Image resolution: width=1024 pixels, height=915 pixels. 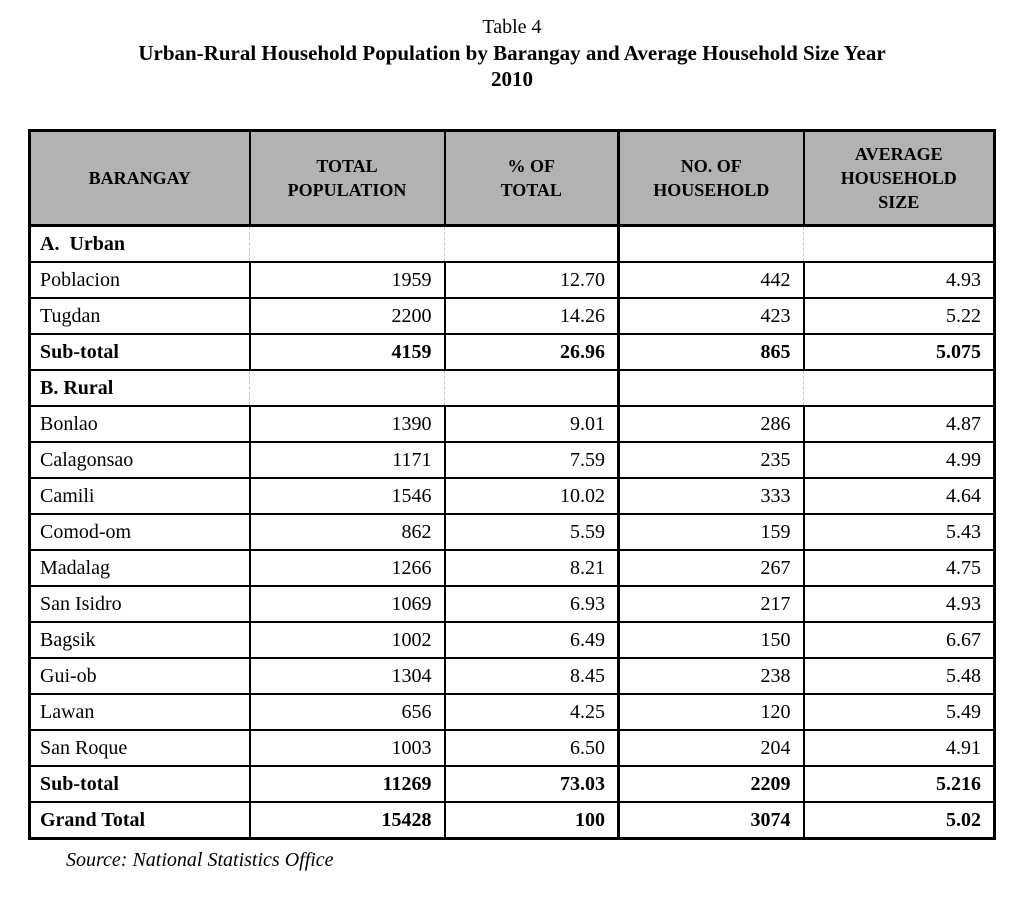 I want to click on cell-no-of-household: 267, so click(x=711, y=568).